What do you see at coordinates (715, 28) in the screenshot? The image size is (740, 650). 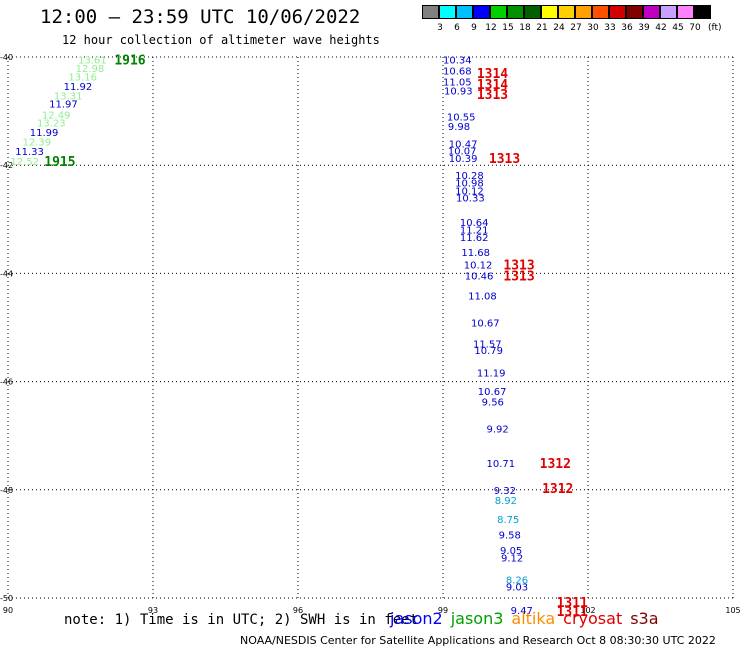 I see `color-scale-unit: (ft)` at bounding box center [715, 28].